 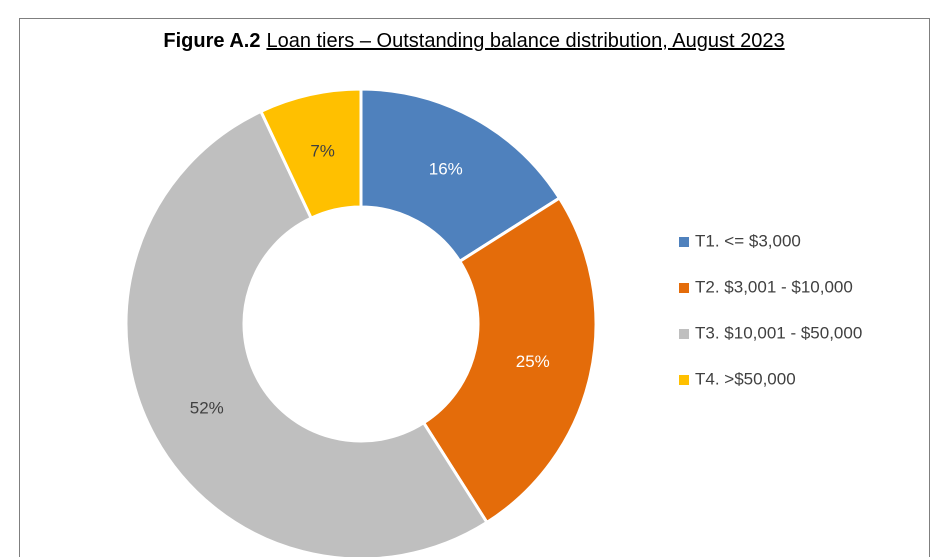 What do you see at coordinates (533, 361) in the screenshot?
I see `data-label: 25%` at bounding box center [533, 361].